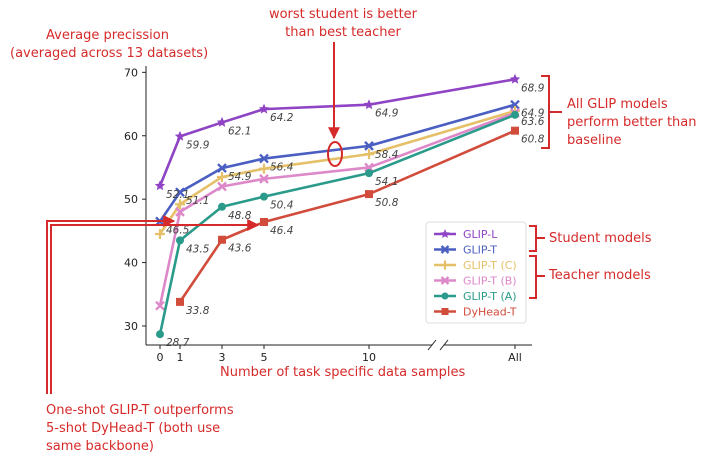 The image size is (720, 465). I want to click on data-label: 52.1, so click(177, 195).